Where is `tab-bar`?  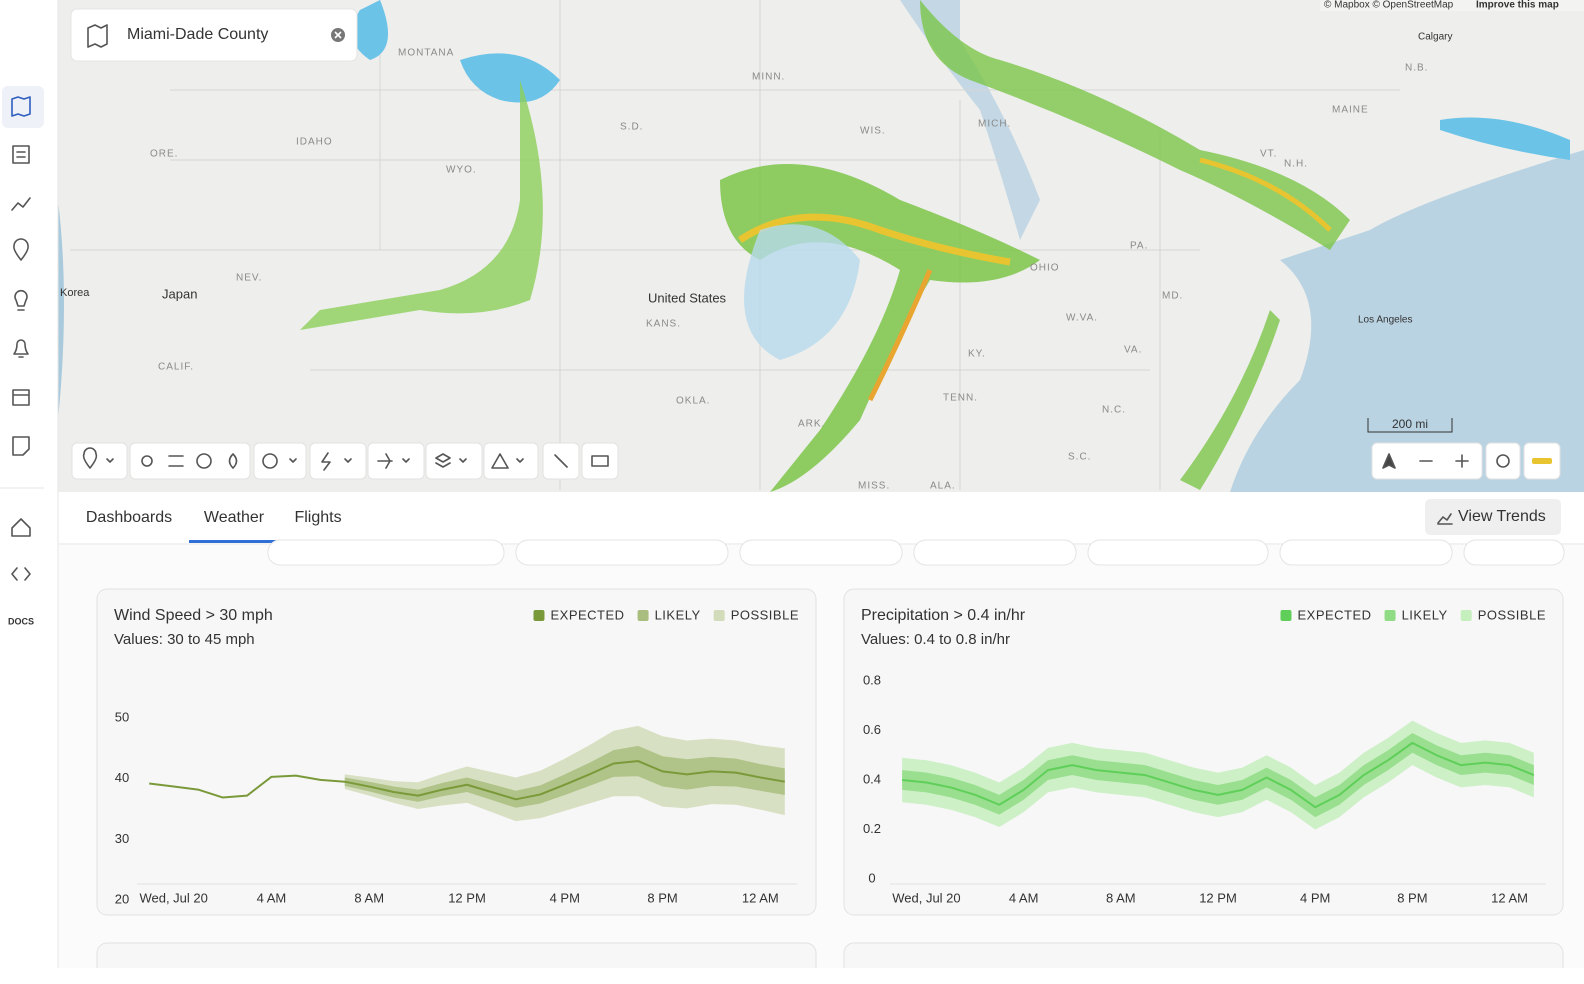
tab-bar is located at coordinates (821, 518).